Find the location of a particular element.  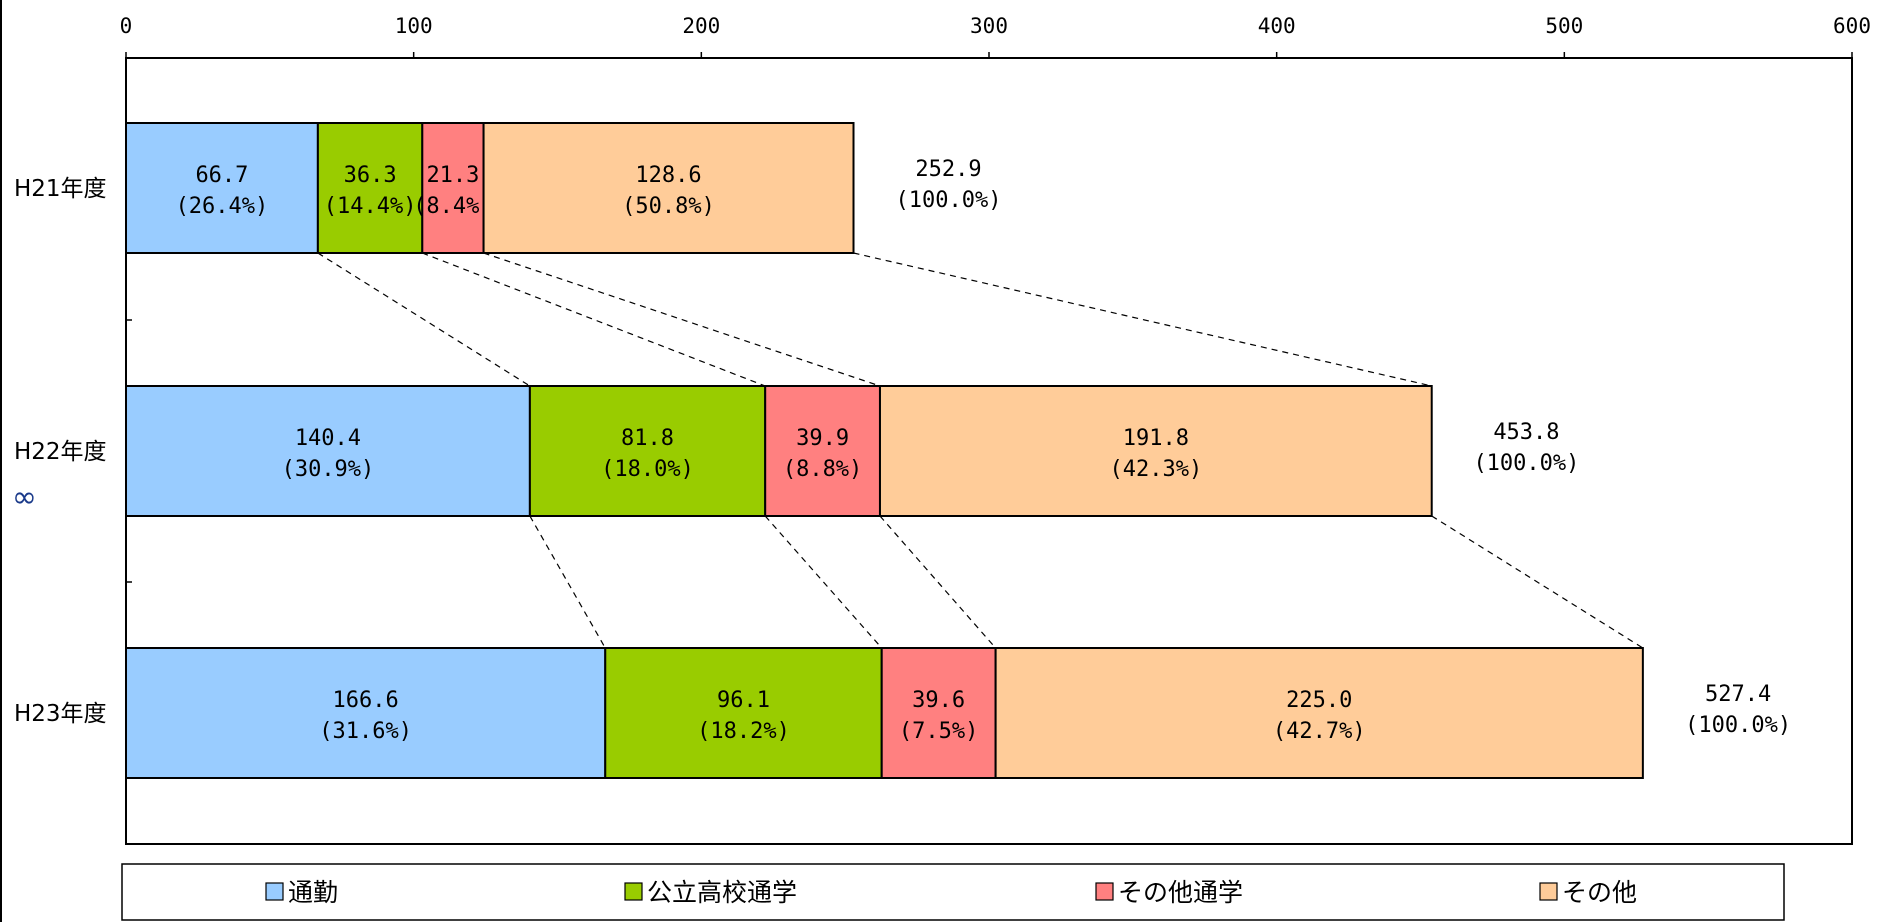

data-label: 128.6 (50.8%) is located at coordinates (668, 191).